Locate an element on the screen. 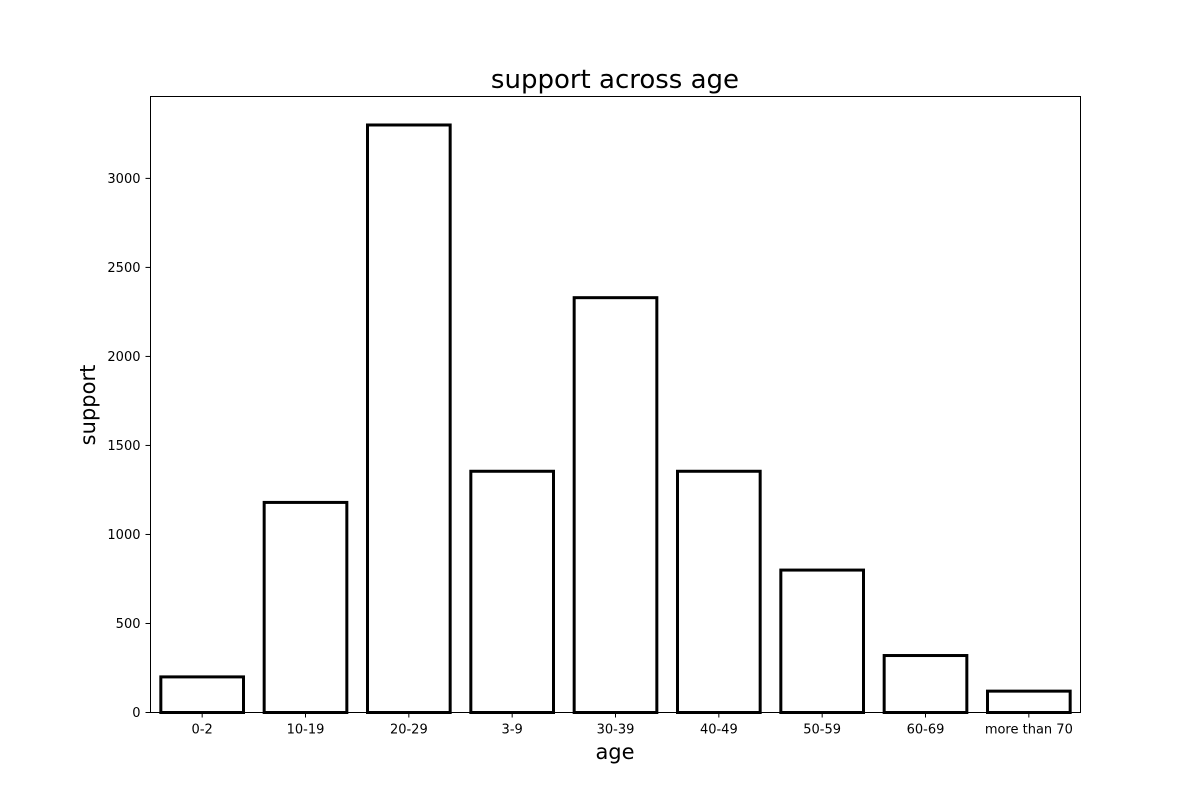 The height and width of the screenshot is (800, 1200). x-tick-label: 50-59 is located at coordinates (822, 730).